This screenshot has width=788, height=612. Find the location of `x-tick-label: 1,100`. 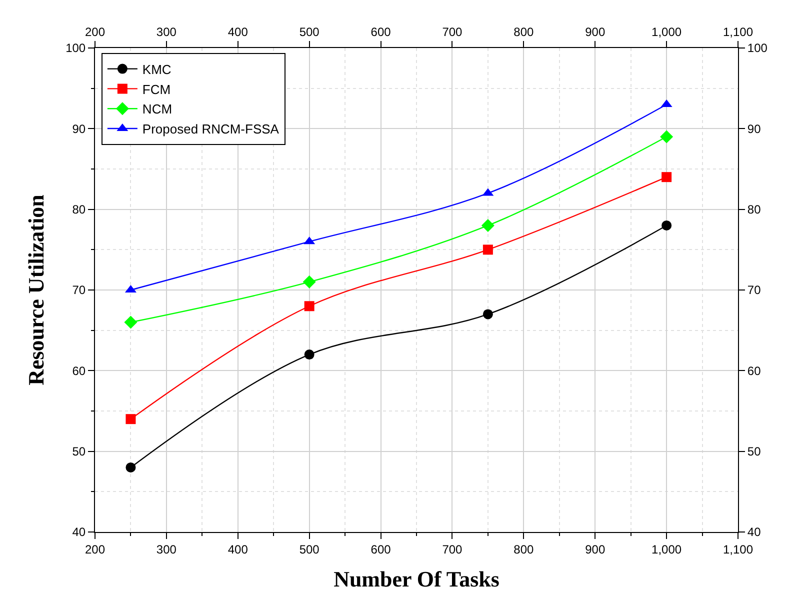

x-tick-label: 1,100 is located at coordinates (738, 32).